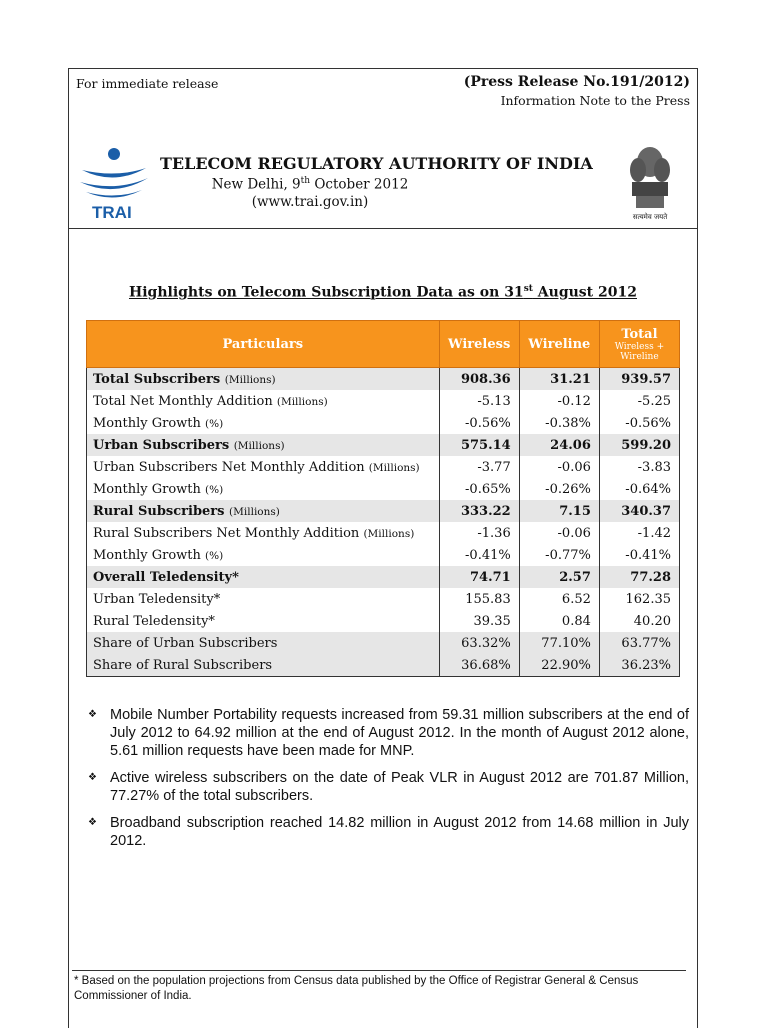 Image resolution: width=768 pixels, height=1028 pixels. I want to click on value-cell: -0.12, so click(559, 401).